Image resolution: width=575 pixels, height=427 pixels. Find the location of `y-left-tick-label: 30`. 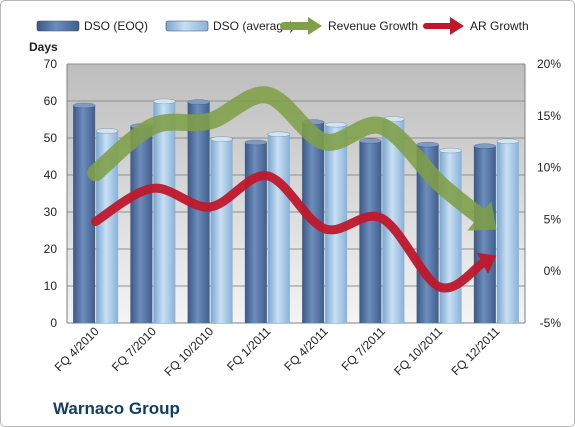

y-left-tick-label: 30 is located at coordinates (51, 212).